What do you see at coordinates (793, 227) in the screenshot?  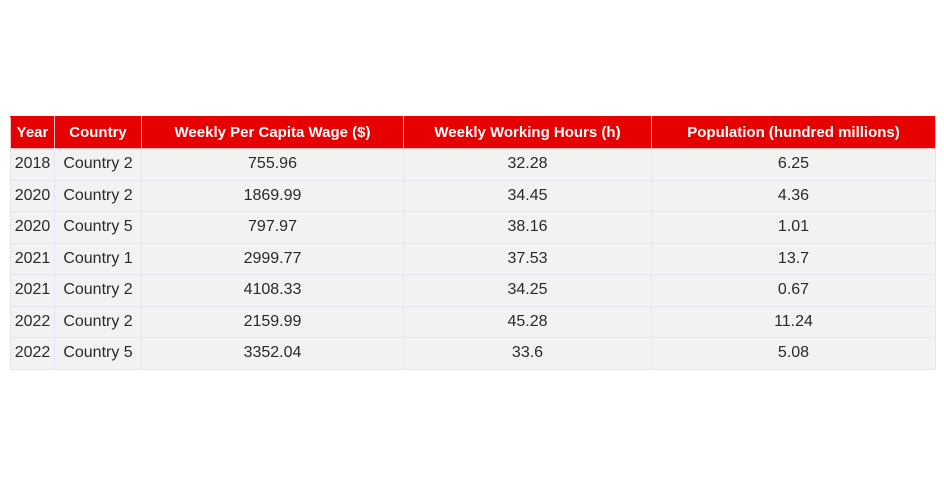 I see `cell-population: 1.01` at bounding box center [793, 227].